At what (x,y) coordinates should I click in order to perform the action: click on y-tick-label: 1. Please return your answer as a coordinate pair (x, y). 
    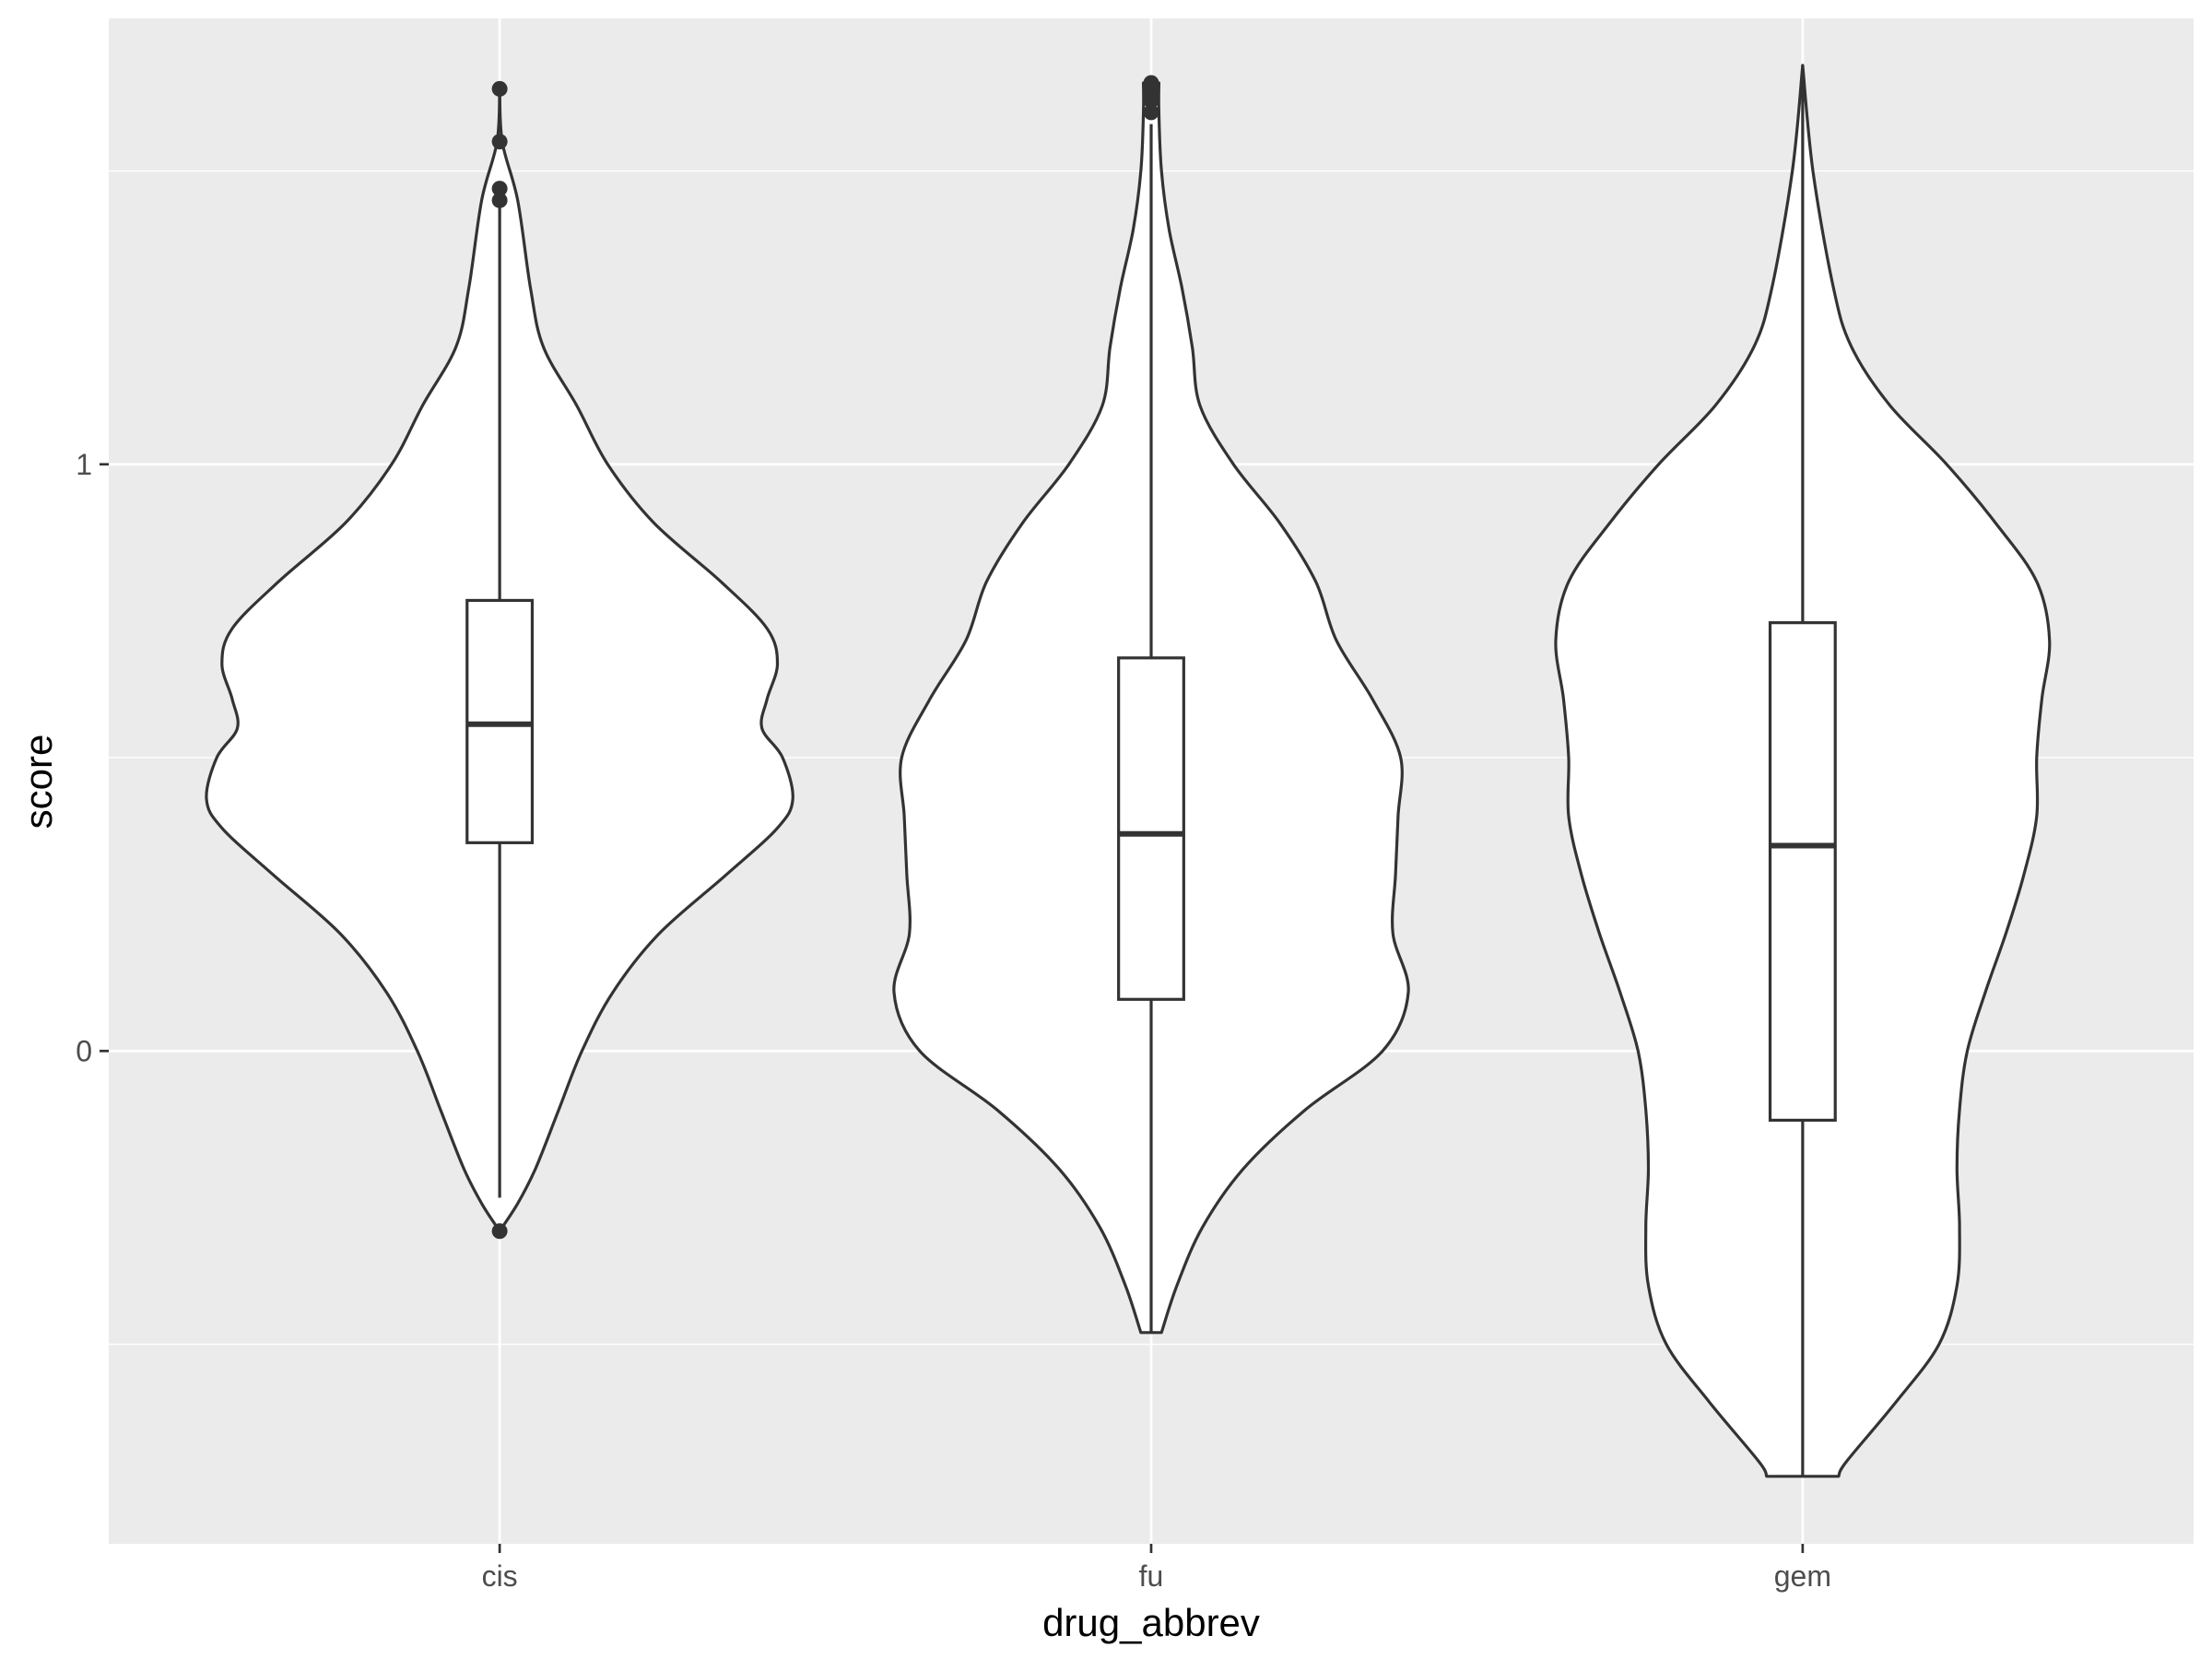
    Looking at the image, I should click on (84, 464).